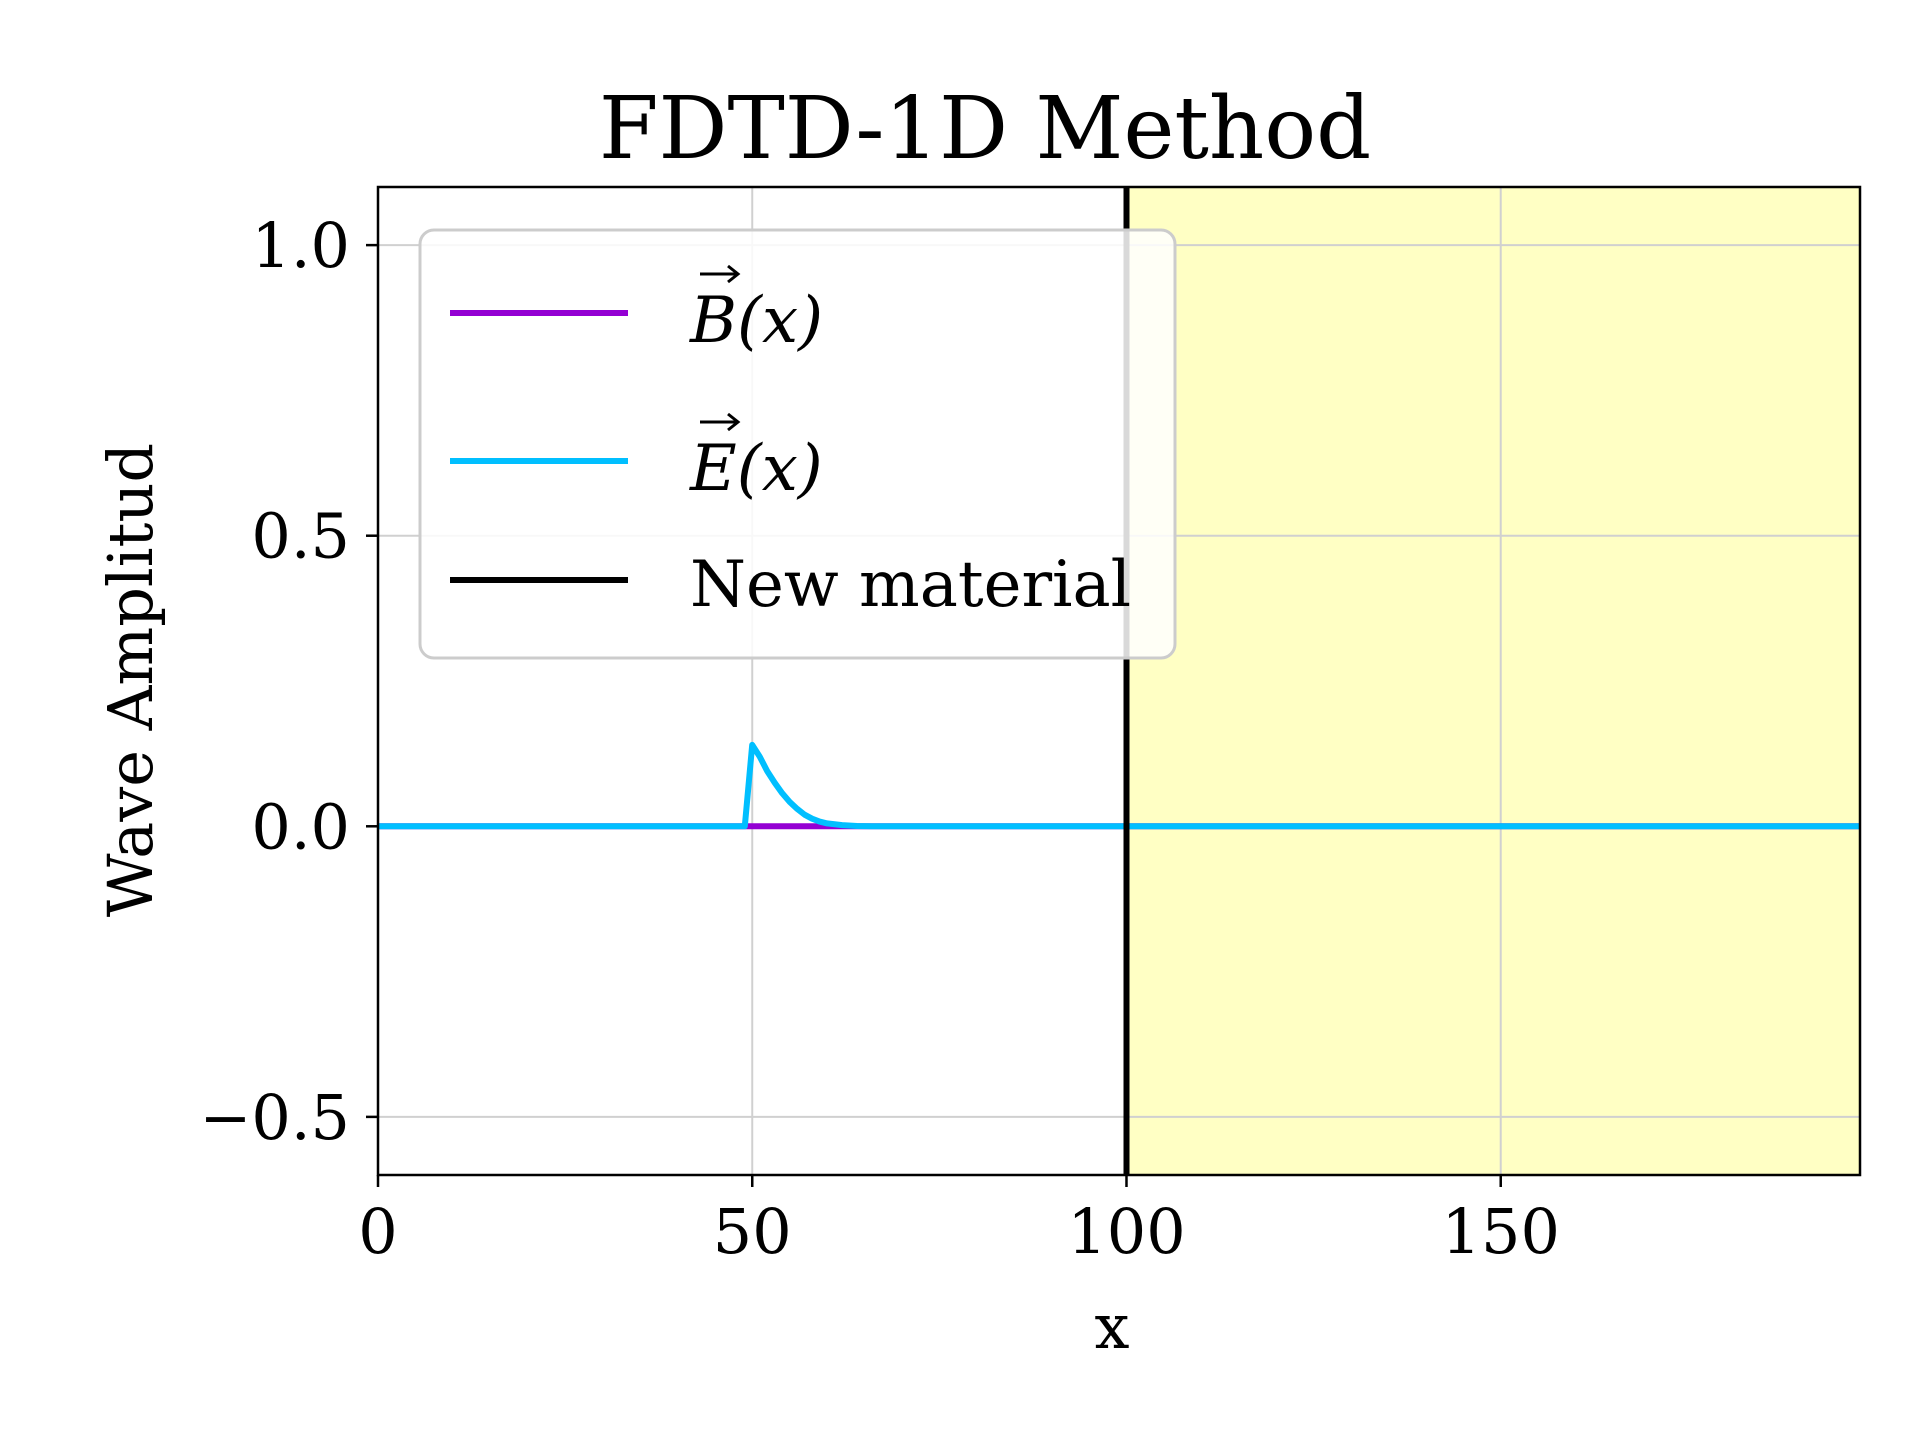  What do you see at coordinates (734, 422) in the screenshot?
I see `vector-arrowhead-e-icon` at bounding box center [734, 422].